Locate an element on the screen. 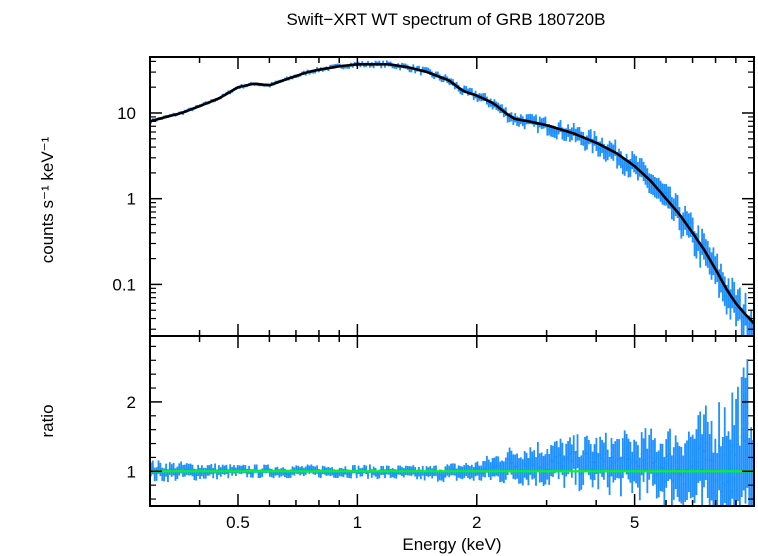 This screenshot has width=758, height=556. bottom-y-axis-label: ratio is located at coordinates (47, 420).